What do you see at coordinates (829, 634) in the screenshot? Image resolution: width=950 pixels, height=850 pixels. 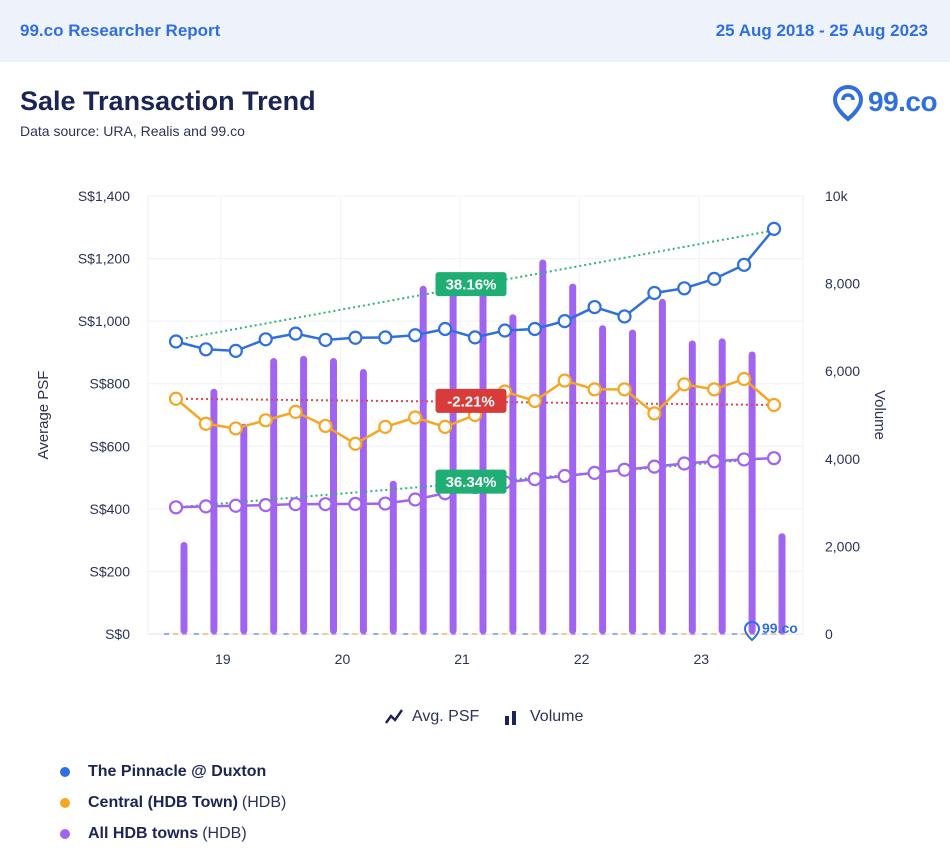 I see `y2-tick-label: 0` at bounding box center [829, 634].